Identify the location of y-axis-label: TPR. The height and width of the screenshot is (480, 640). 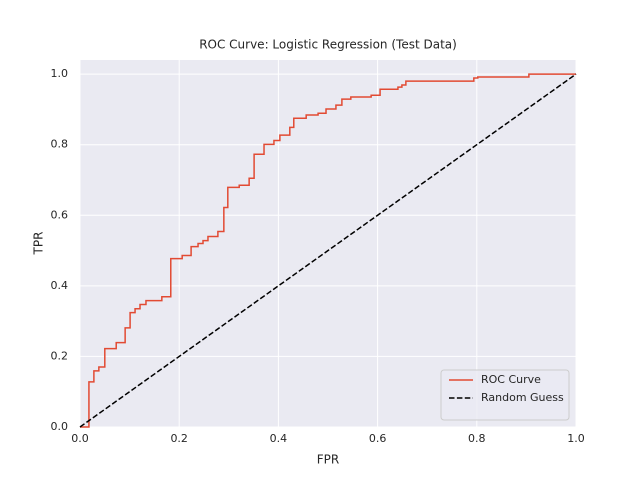
(39, 244).